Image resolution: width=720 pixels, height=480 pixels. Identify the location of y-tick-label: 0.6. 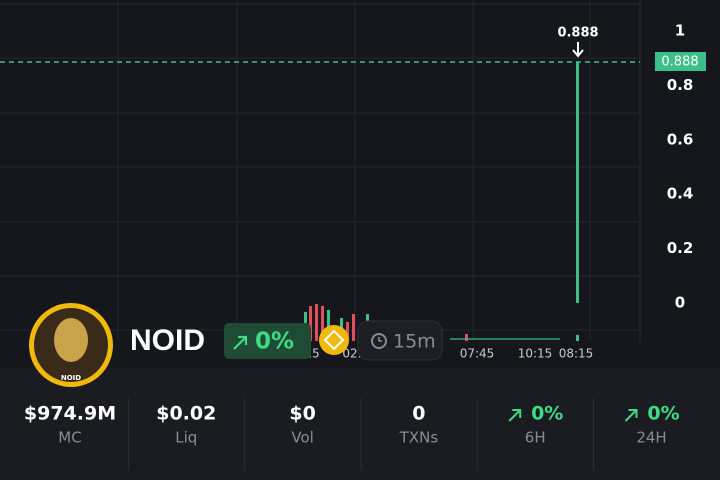
(680, 139).